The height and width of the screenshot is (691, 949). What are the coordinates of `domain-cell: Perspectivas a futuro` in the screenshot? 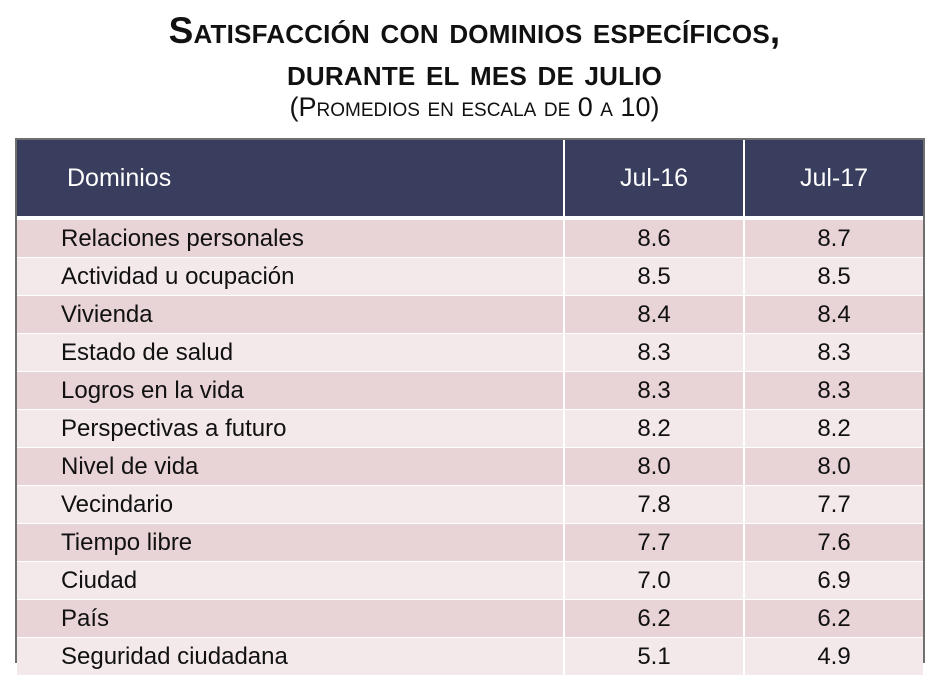 It's located at (290, 428).